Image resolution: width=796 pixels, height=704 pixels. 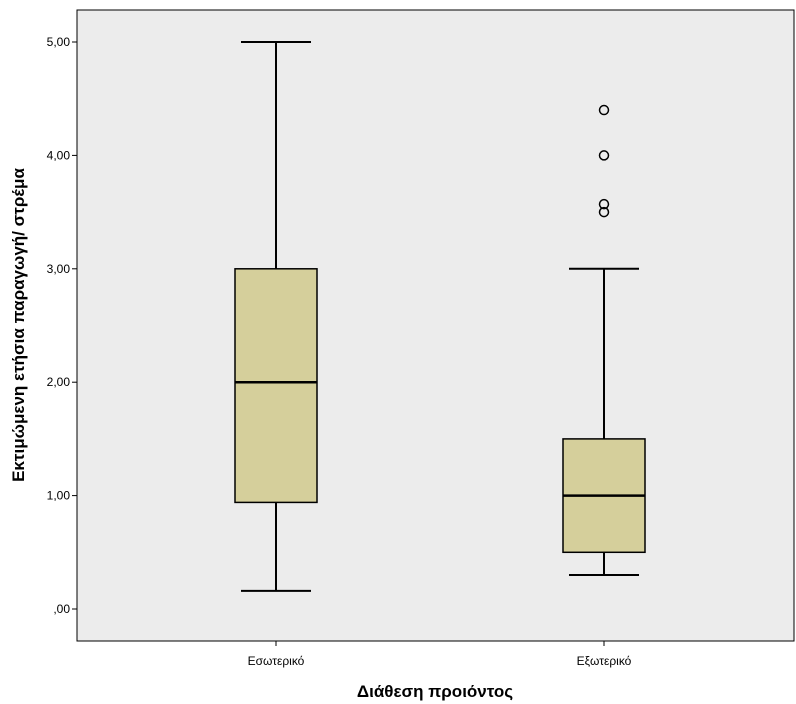 What do you see at coordinates (435, 691) in the screenshot?
I see `x-axis-title: Διάθεση προιόντος` at bounding box center [435, 691].